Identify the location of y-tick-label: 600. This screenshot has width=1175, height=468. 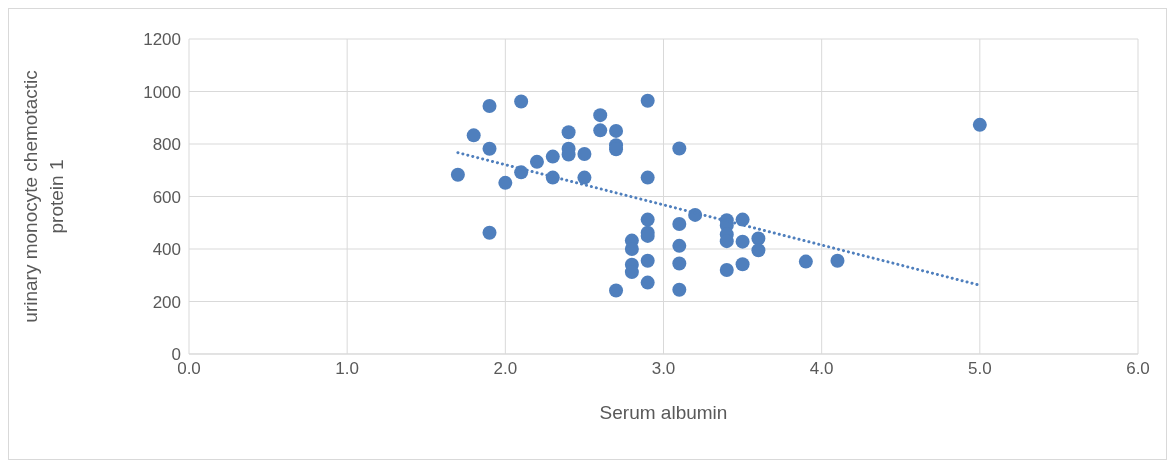
(166, 197).